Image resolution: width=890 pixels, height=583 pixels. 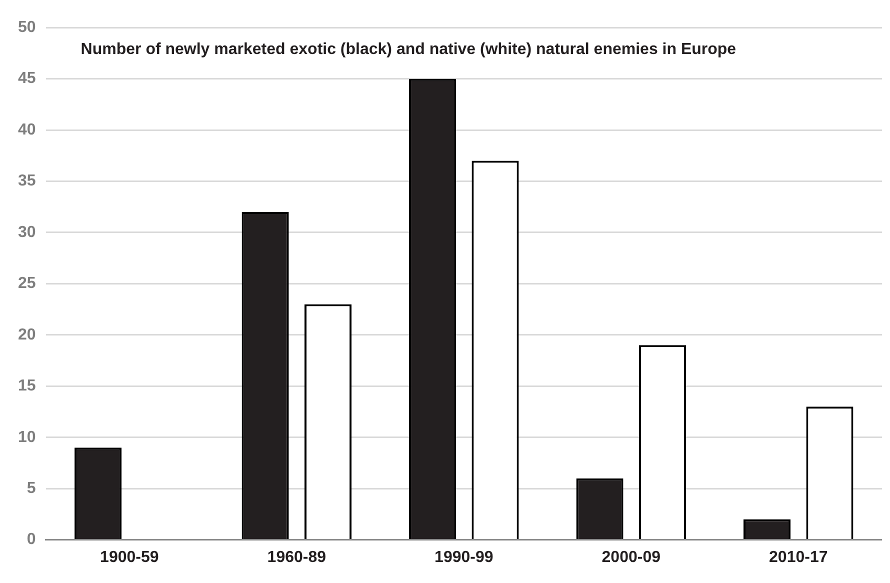 I want to click on x-tick-label: 1900-59, so click(x=129, y=557).